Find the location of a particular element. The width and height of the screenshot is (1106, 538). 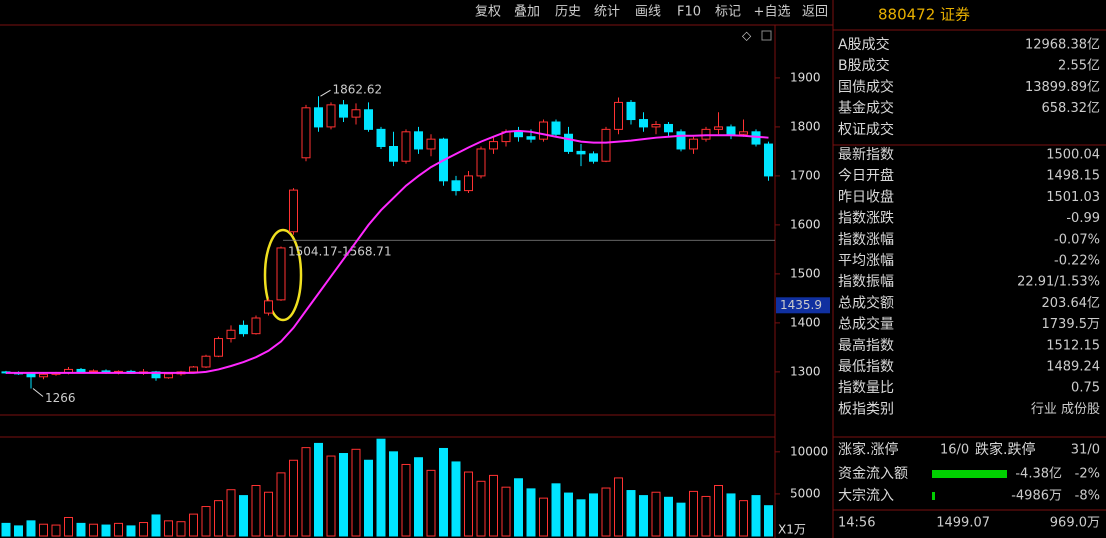

y-tick-label: 1300 is located at coordinates (805, 371).